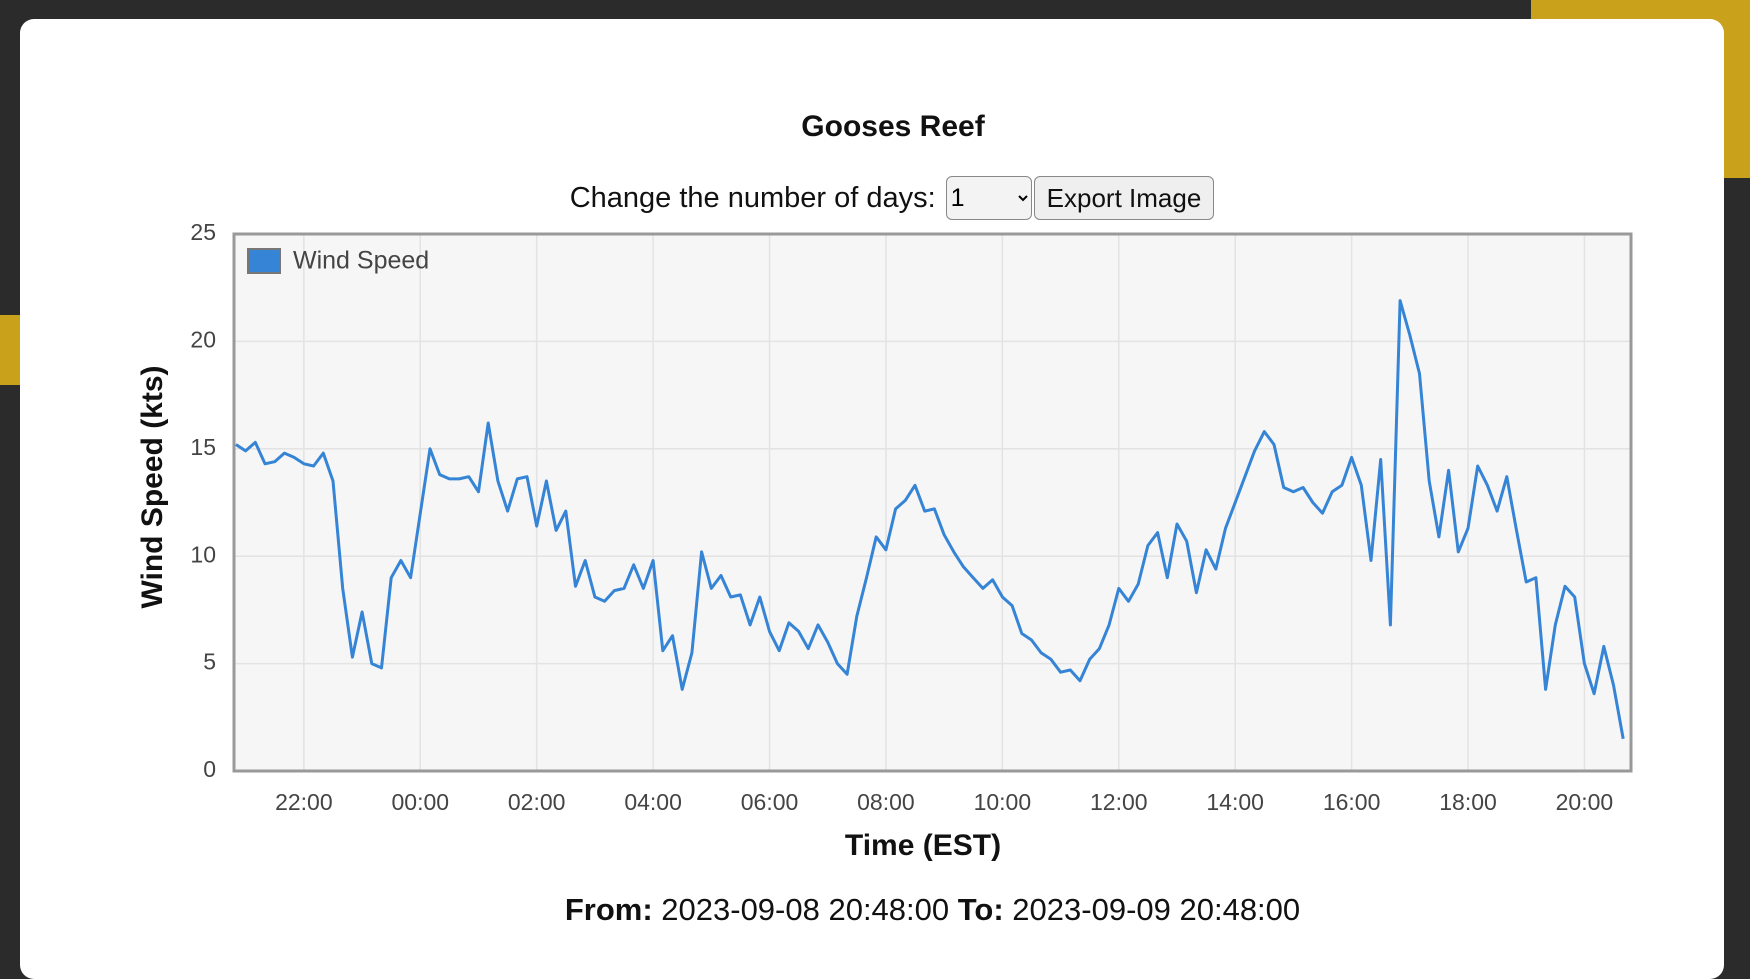 Image resolution: width=1750 pixels, height=979 pixels. Describe the element at coordinates (653, 802) in the screenshot. I see `x-tick-label: 04:00` at that location.